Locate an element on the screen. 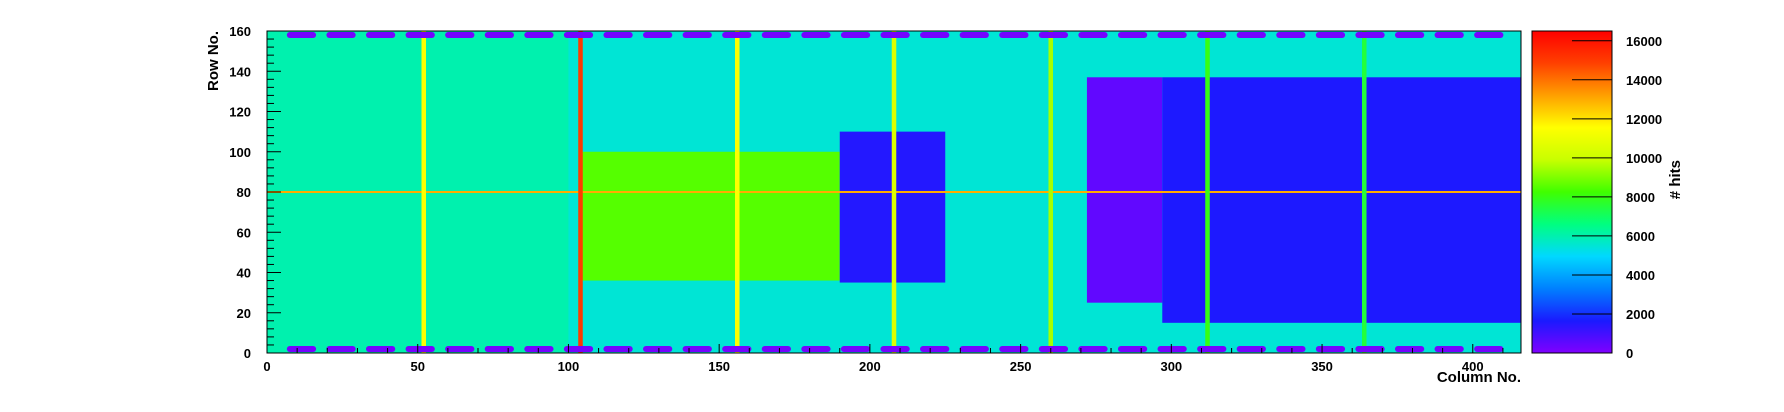  y-tick-label: 60 is located at coordinates (244, 232).